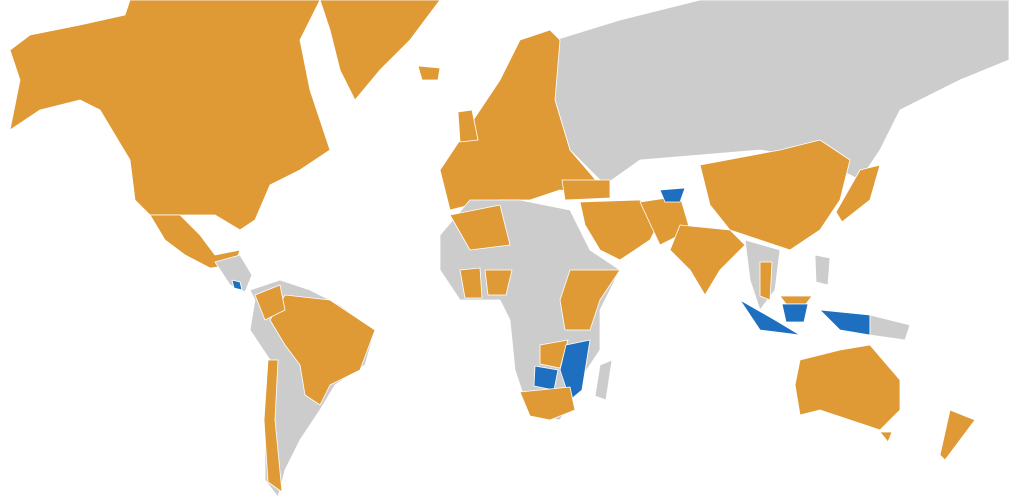 This screenshot has height=500, width=1009. What do you see at coordinates (547, 403) in the screenshot?
I see `region-south-africa` at bounding box center [547, 403].